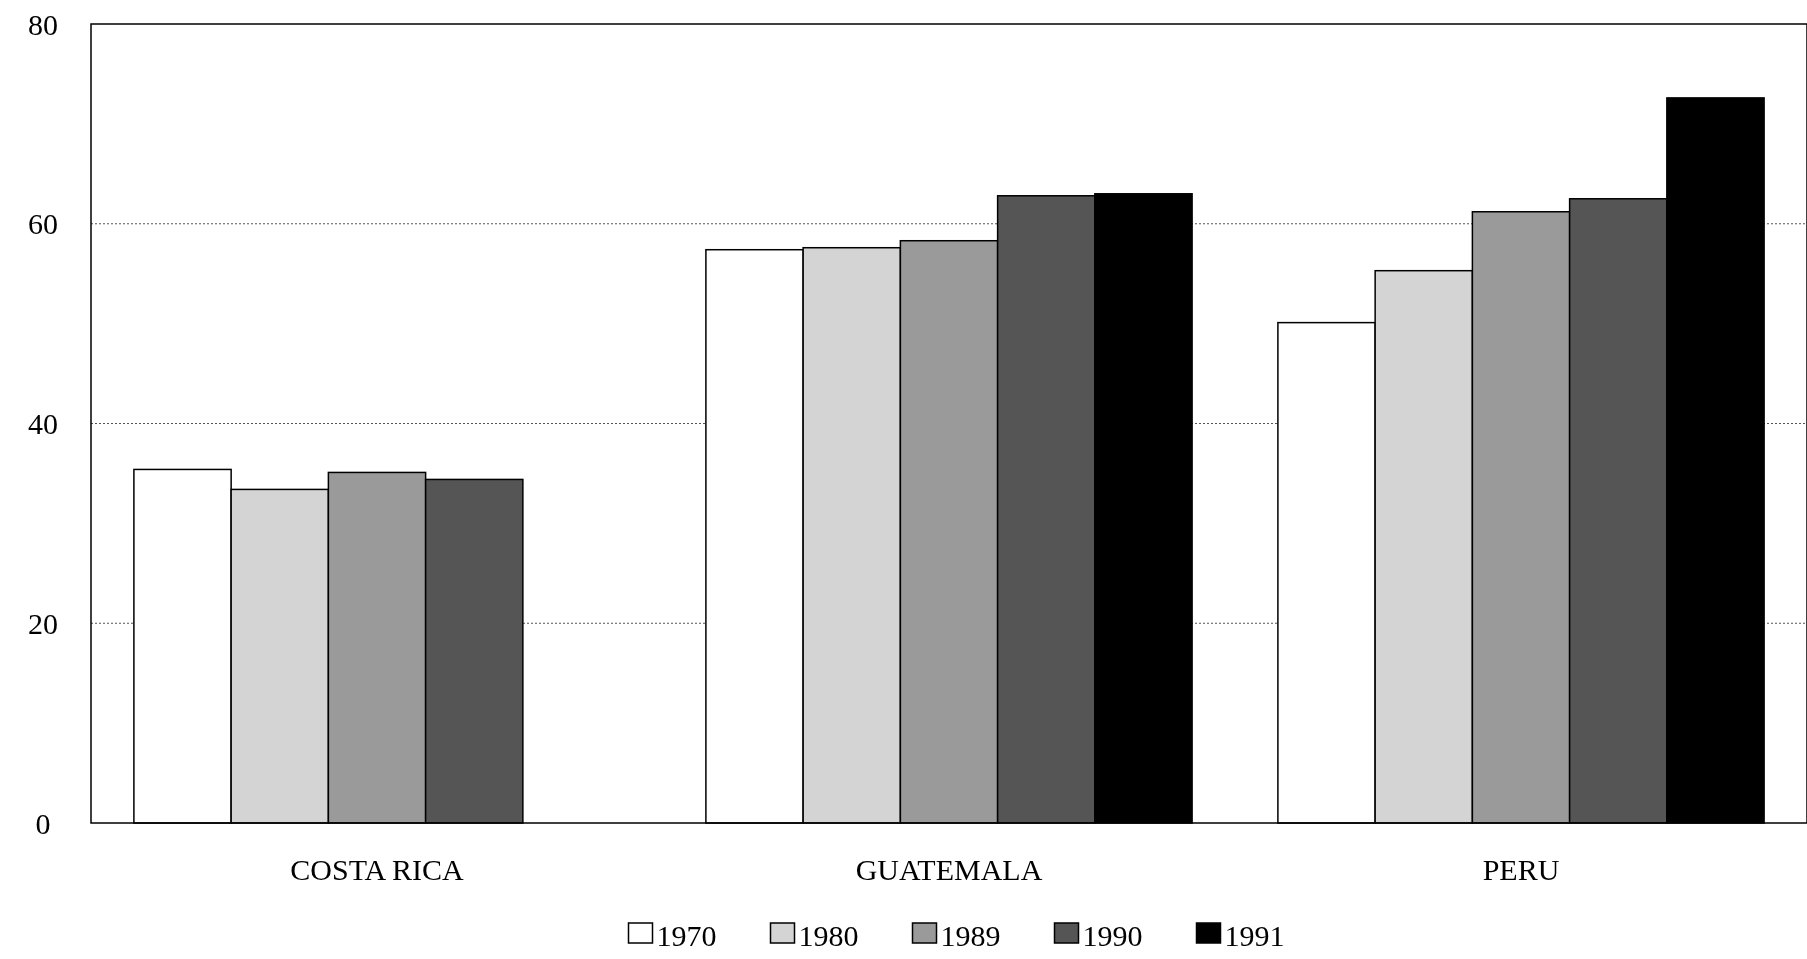  I want to click on y-tick-label: 20, so click(43, 623).